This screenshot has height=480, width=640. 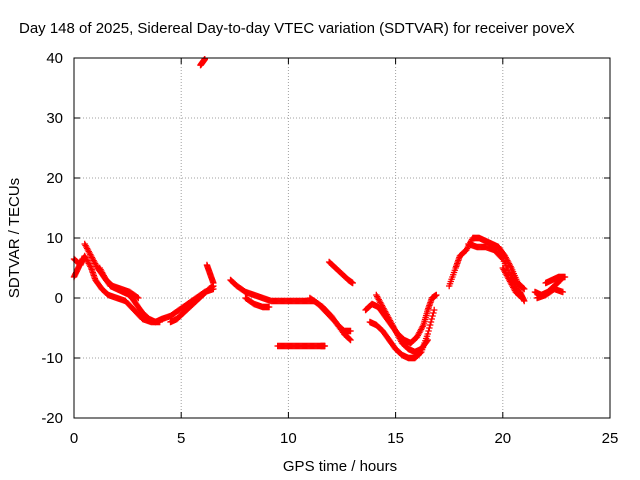 What do you see at coordinates (54, 178) in the screenshot?
I see `y-tick-label: 20` at bounding box center [54, 178].